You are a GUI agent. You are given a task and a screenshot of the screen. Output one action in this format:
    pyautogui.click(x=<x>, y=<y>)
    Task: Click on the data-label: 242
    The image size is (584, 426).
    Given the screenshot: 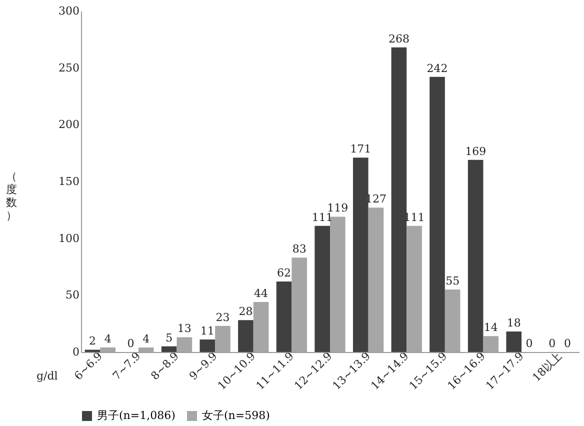 What is the action you would take?
    pyautogui.click(x=437, y=68)
    